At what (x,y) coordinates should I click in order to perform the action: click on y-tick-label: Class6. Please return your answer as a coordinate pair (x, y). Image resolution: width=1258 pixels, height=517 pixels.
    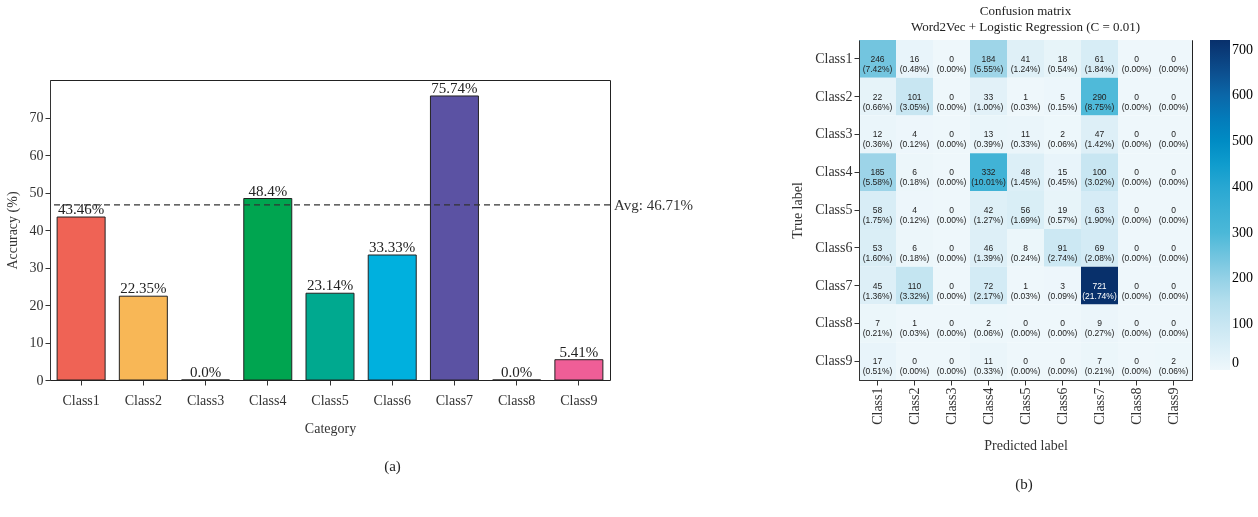
    Looking at the image, I should click on (834, 247).